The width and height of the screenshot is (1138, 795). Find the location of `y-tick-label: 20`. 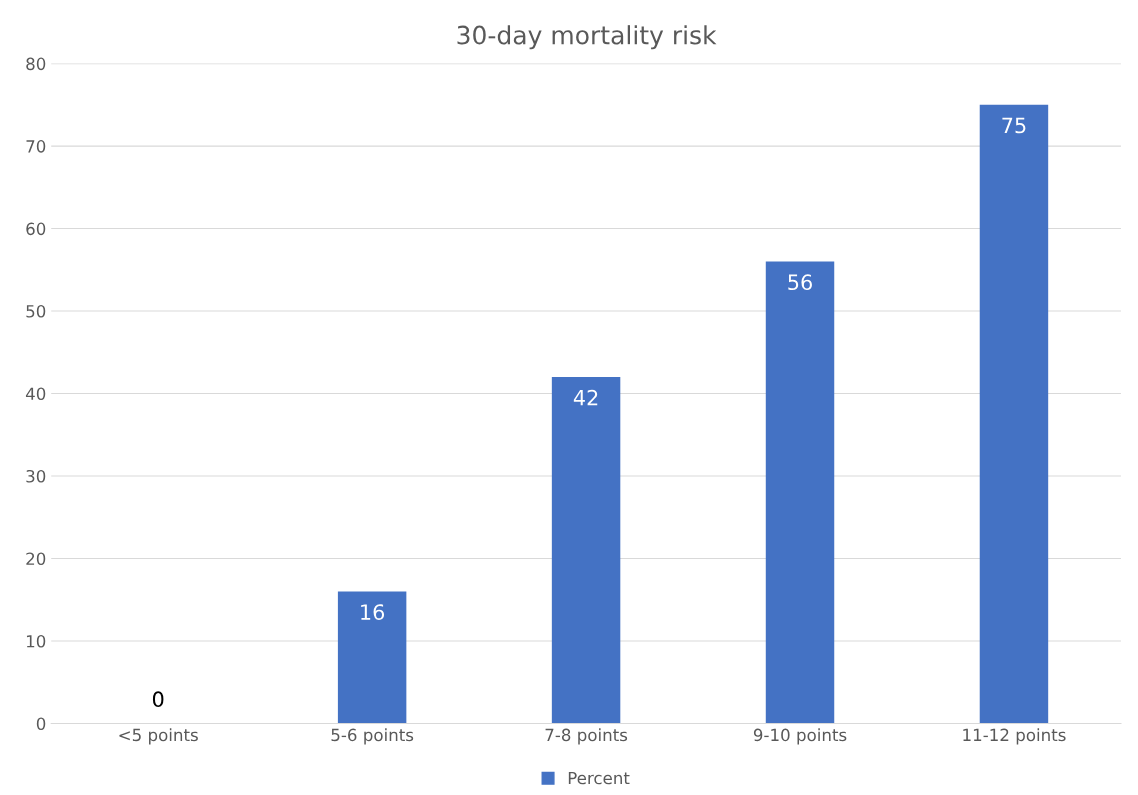

y-tick-label: 20 is located at coordinates (36, 559).